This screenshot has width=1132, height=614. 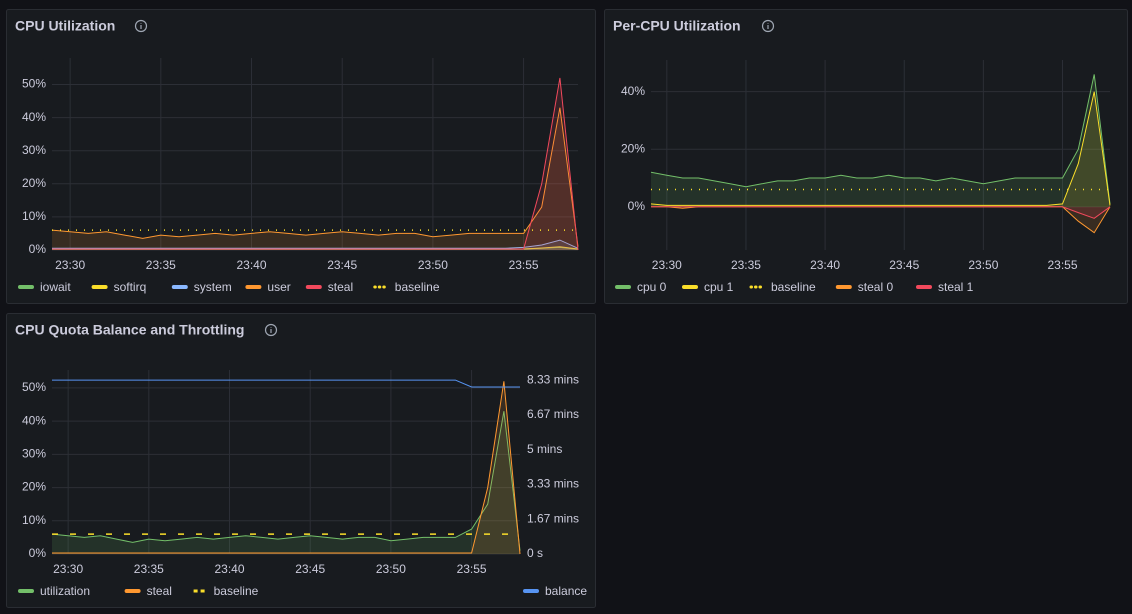 I want to click on legend-label: user, so click(x=278, y=287).